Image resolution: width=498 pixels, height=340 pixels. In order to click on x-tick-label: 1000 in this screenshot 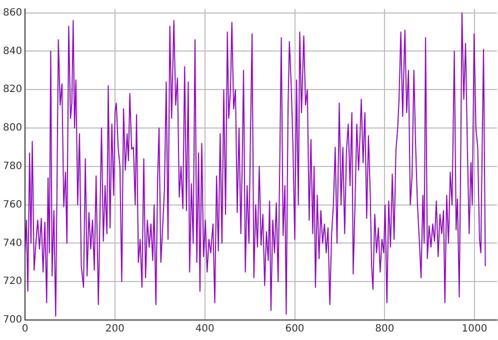, I will do `click(475, 329)`.